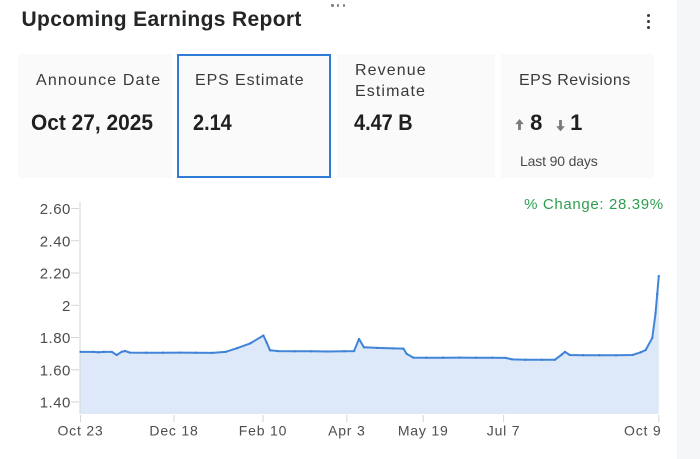 The height and width of the screenshot is (459, 700). What do you see at coordinates (346, 431) in the screenshot?
I see `svg-text: Apr 3` at bounding box center [346, 431].